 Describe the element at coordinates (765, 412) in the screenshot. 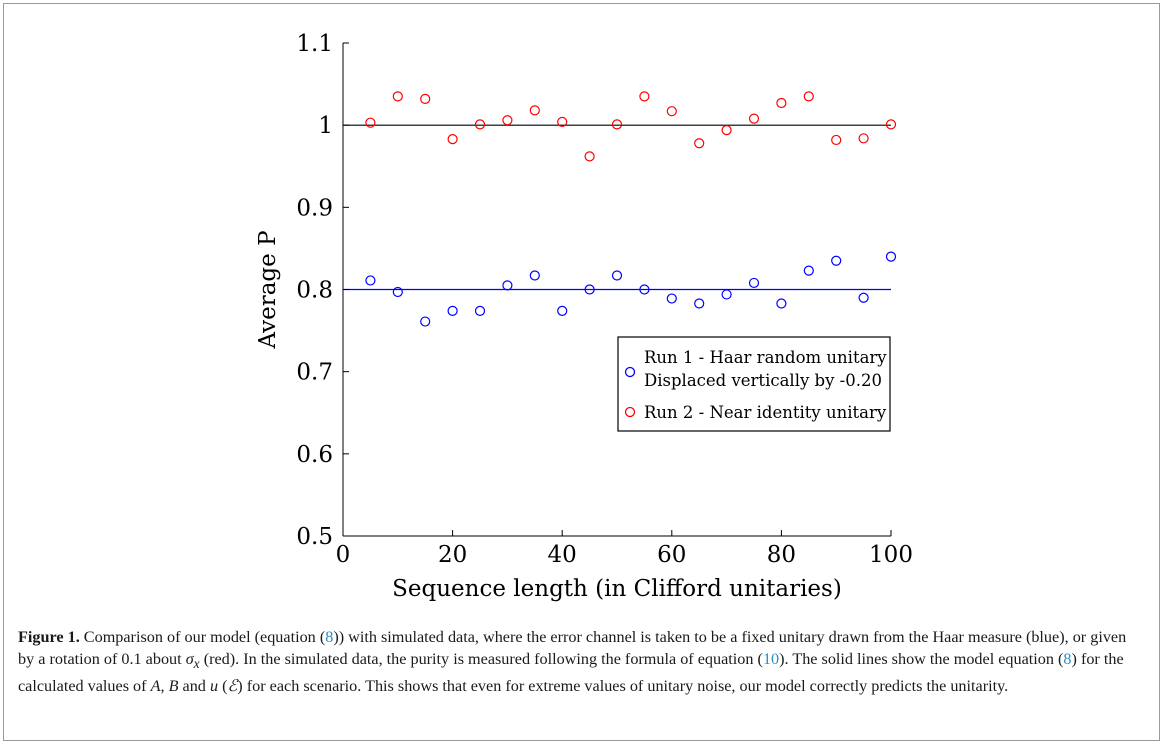

I see `legend-label-run2: Run 2 - Near identity unitary` at that location.